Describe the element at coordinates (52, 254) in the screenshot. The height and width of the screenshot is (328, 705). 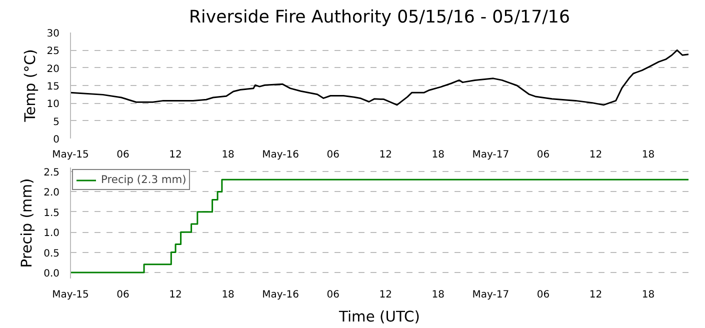
I see `y-tick-label: 0.5` at that location.